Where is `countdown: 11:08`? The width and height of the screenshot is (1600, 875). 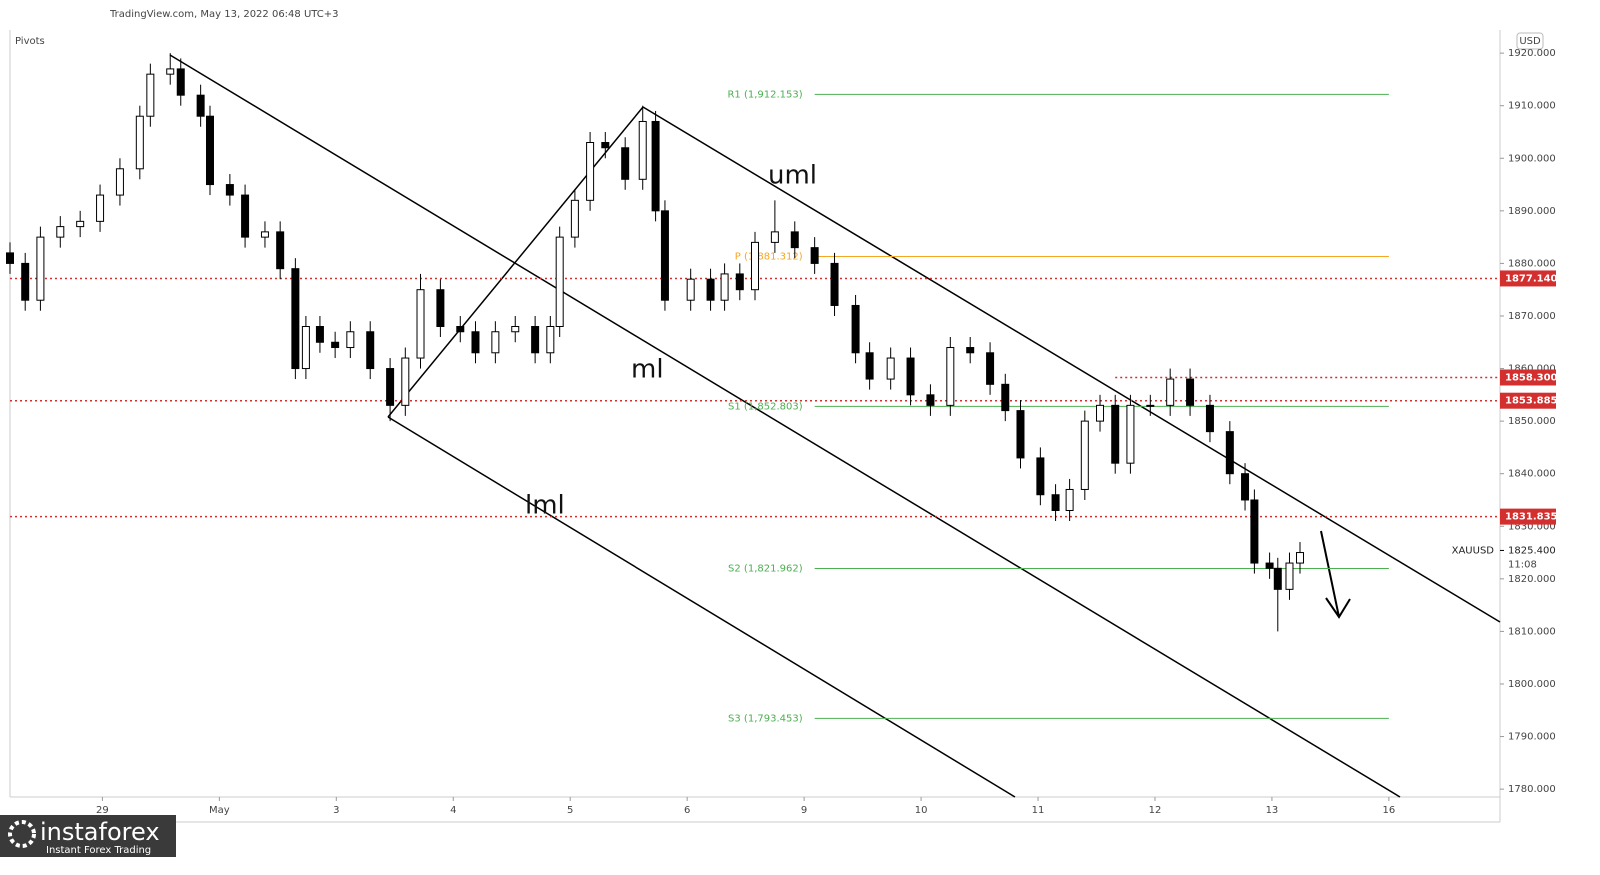
countdown: 11:08 is located at coordinates (1522, 564).